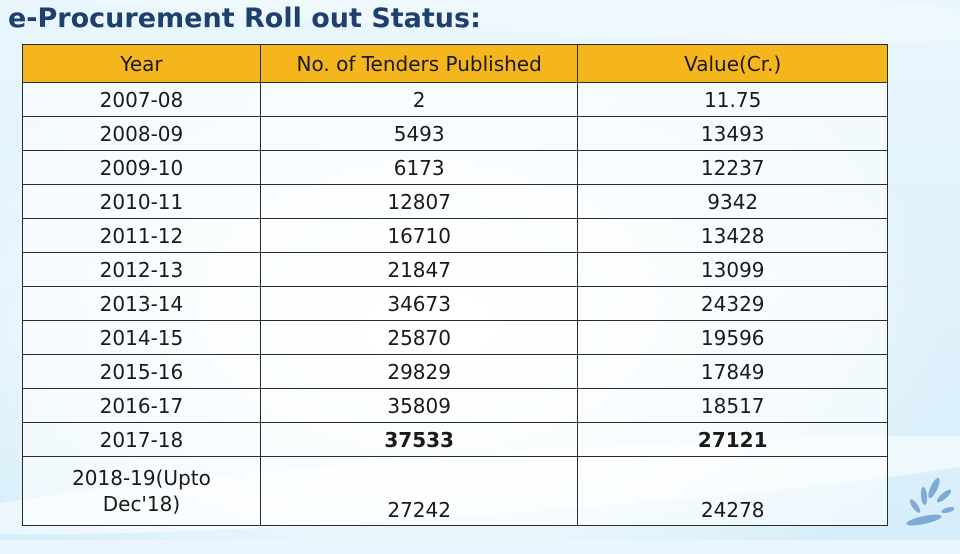  I want to click on table-row: 2010-11 12807 9342, so click(455, 201).